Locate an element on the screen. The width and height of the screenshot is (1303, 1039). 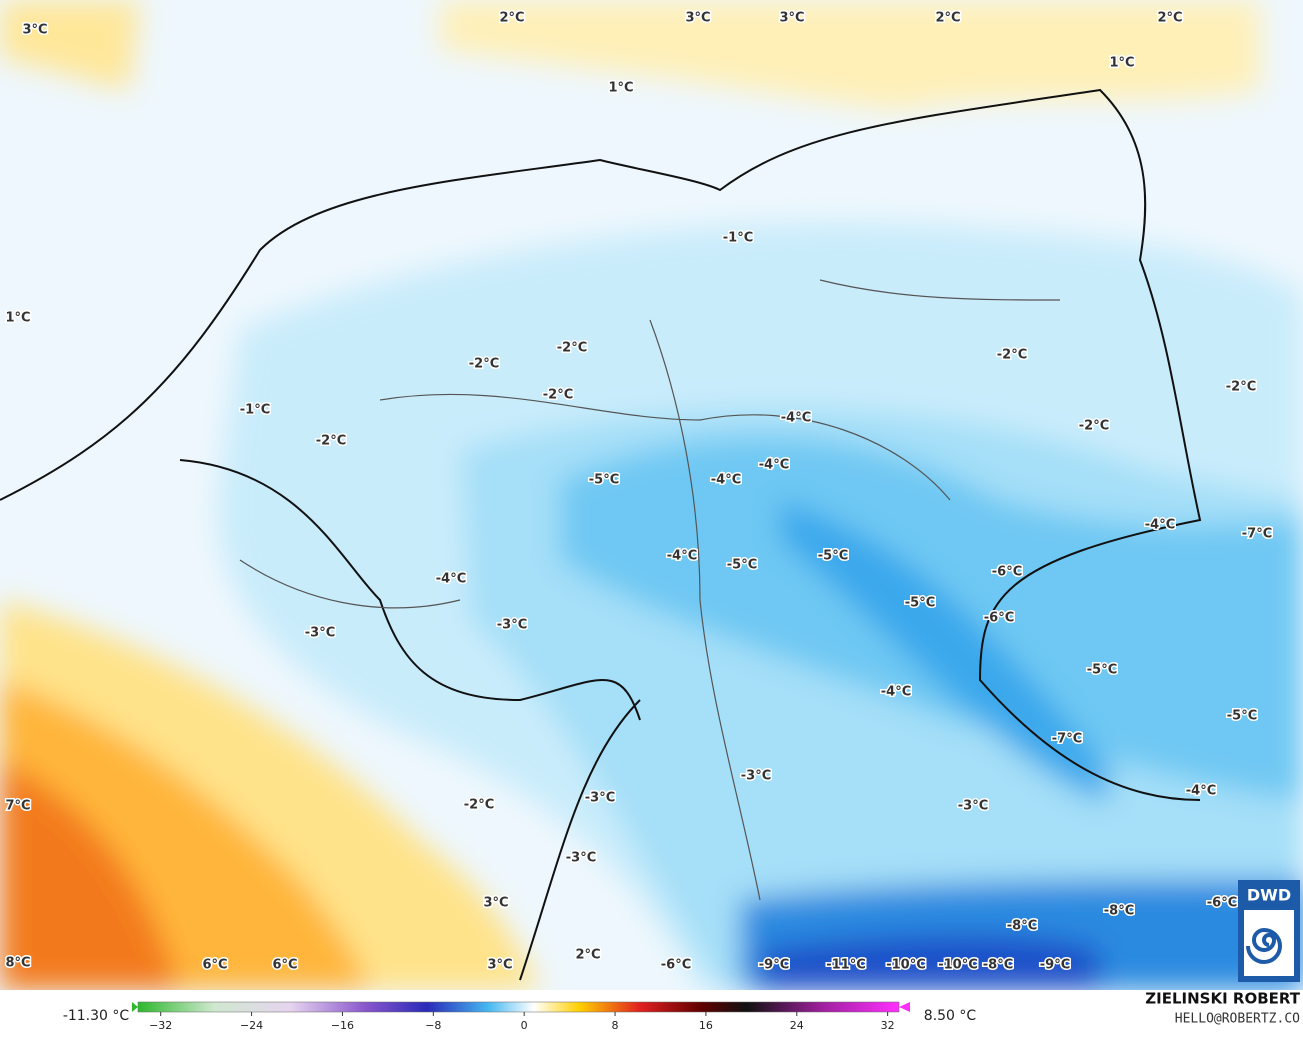
email: HELLO@ROBERTZ.CO is located at coordinates (1237, 1019).